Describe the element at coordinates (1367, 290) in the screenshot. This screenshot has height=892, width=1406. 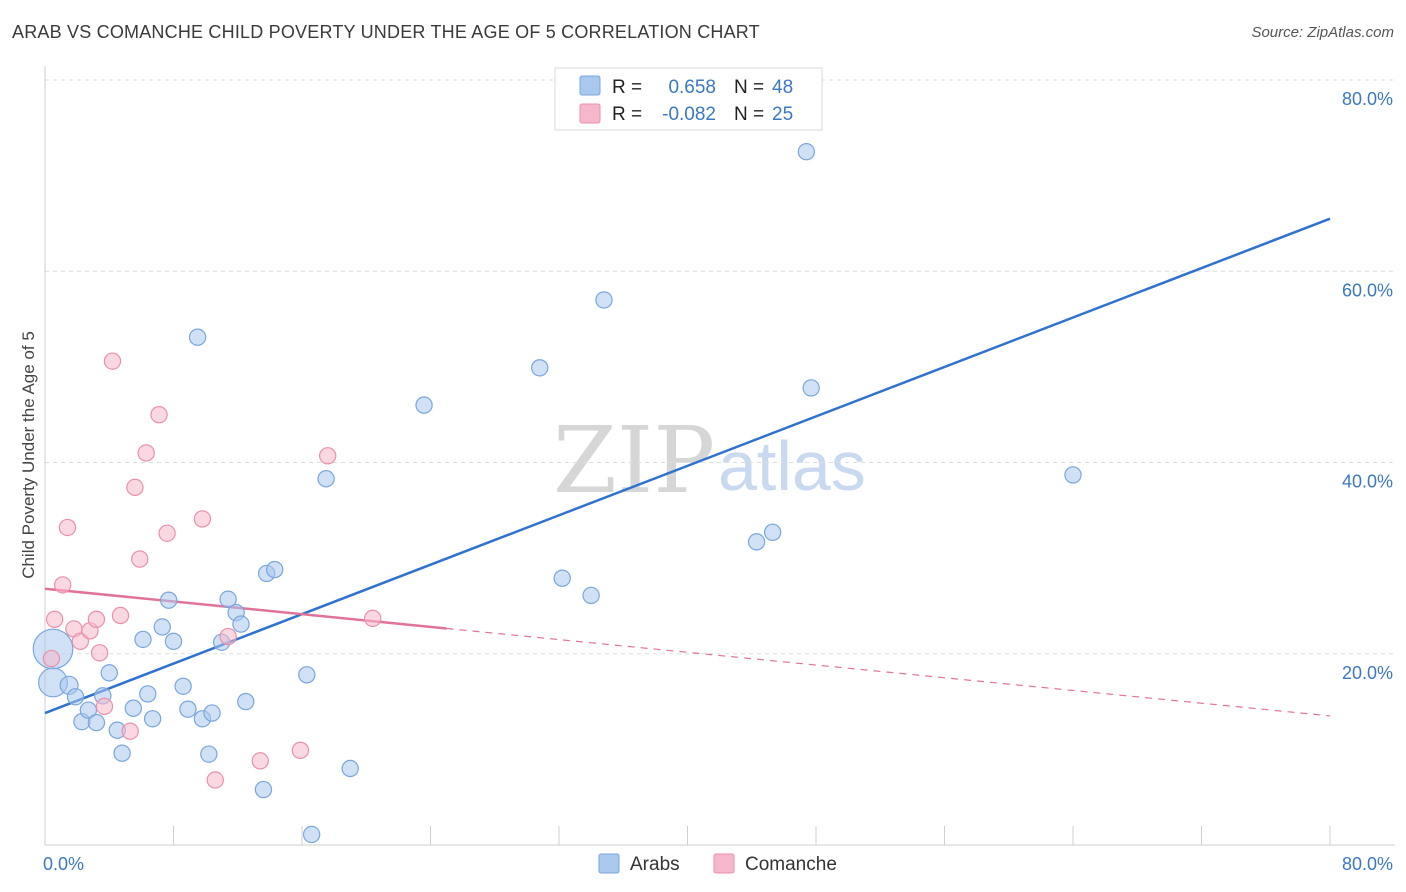
I see `y-tick-label: 60.0%` at that location.